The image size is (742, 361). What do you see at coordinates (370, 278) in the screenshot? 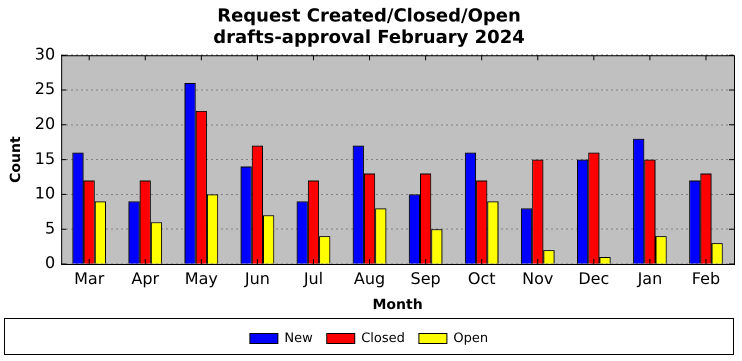
I see `x-tick-label: Aug` at bounding box center [370, 278].